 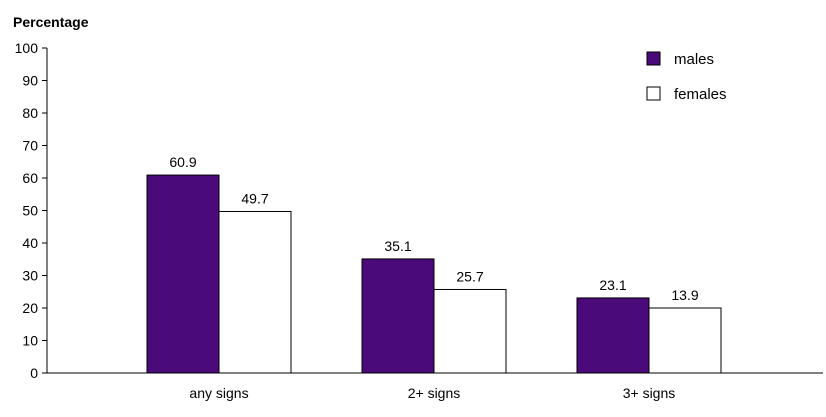 I want to click on x-axis: any signs 2+ signs 3+ signs, so click(x=435, y=386).